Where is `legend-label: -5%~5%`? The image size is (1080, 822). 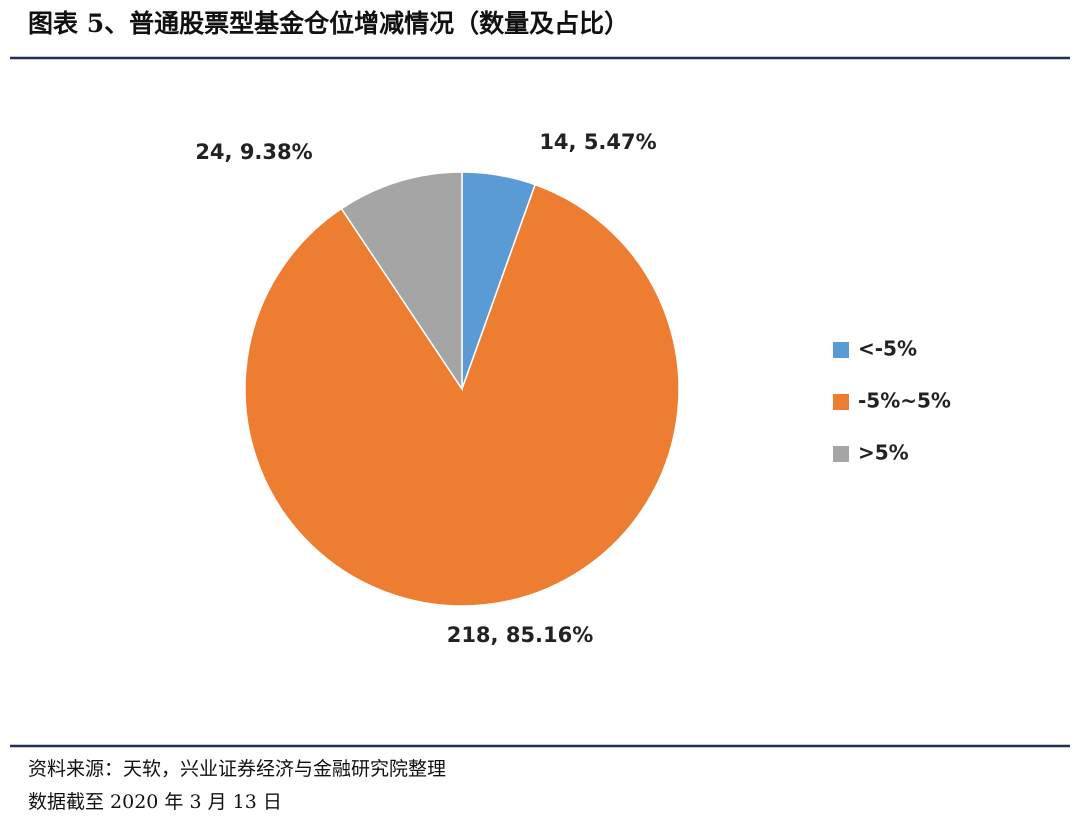 legend-label: -5%~5% is located at coordinates (904, 401).